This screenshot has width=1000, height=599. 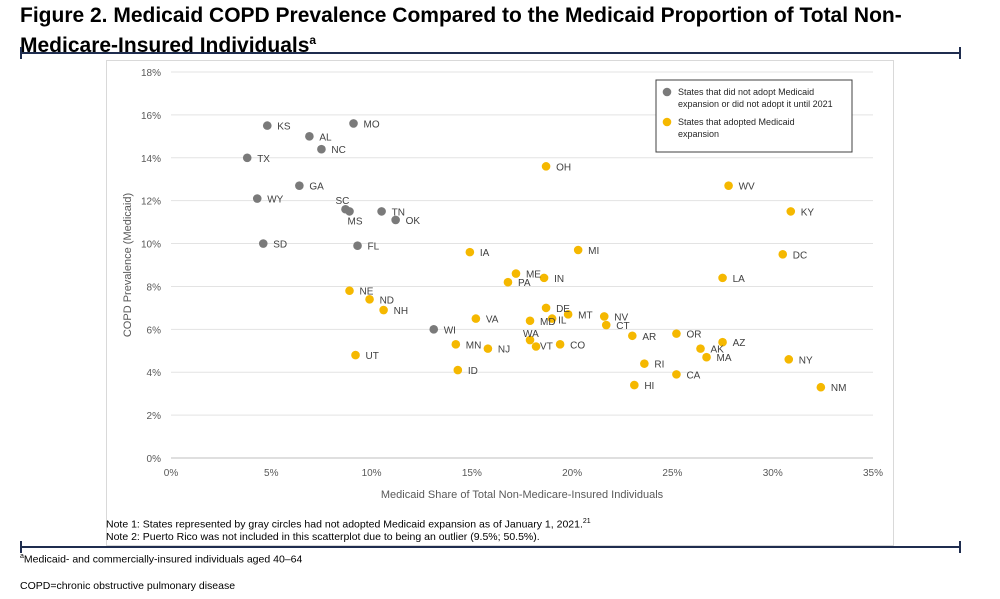 What do you see at coordinates (154, 459) in the screenshot?
I see `y-tick-label: 0%` at bounding box center [154, 459].